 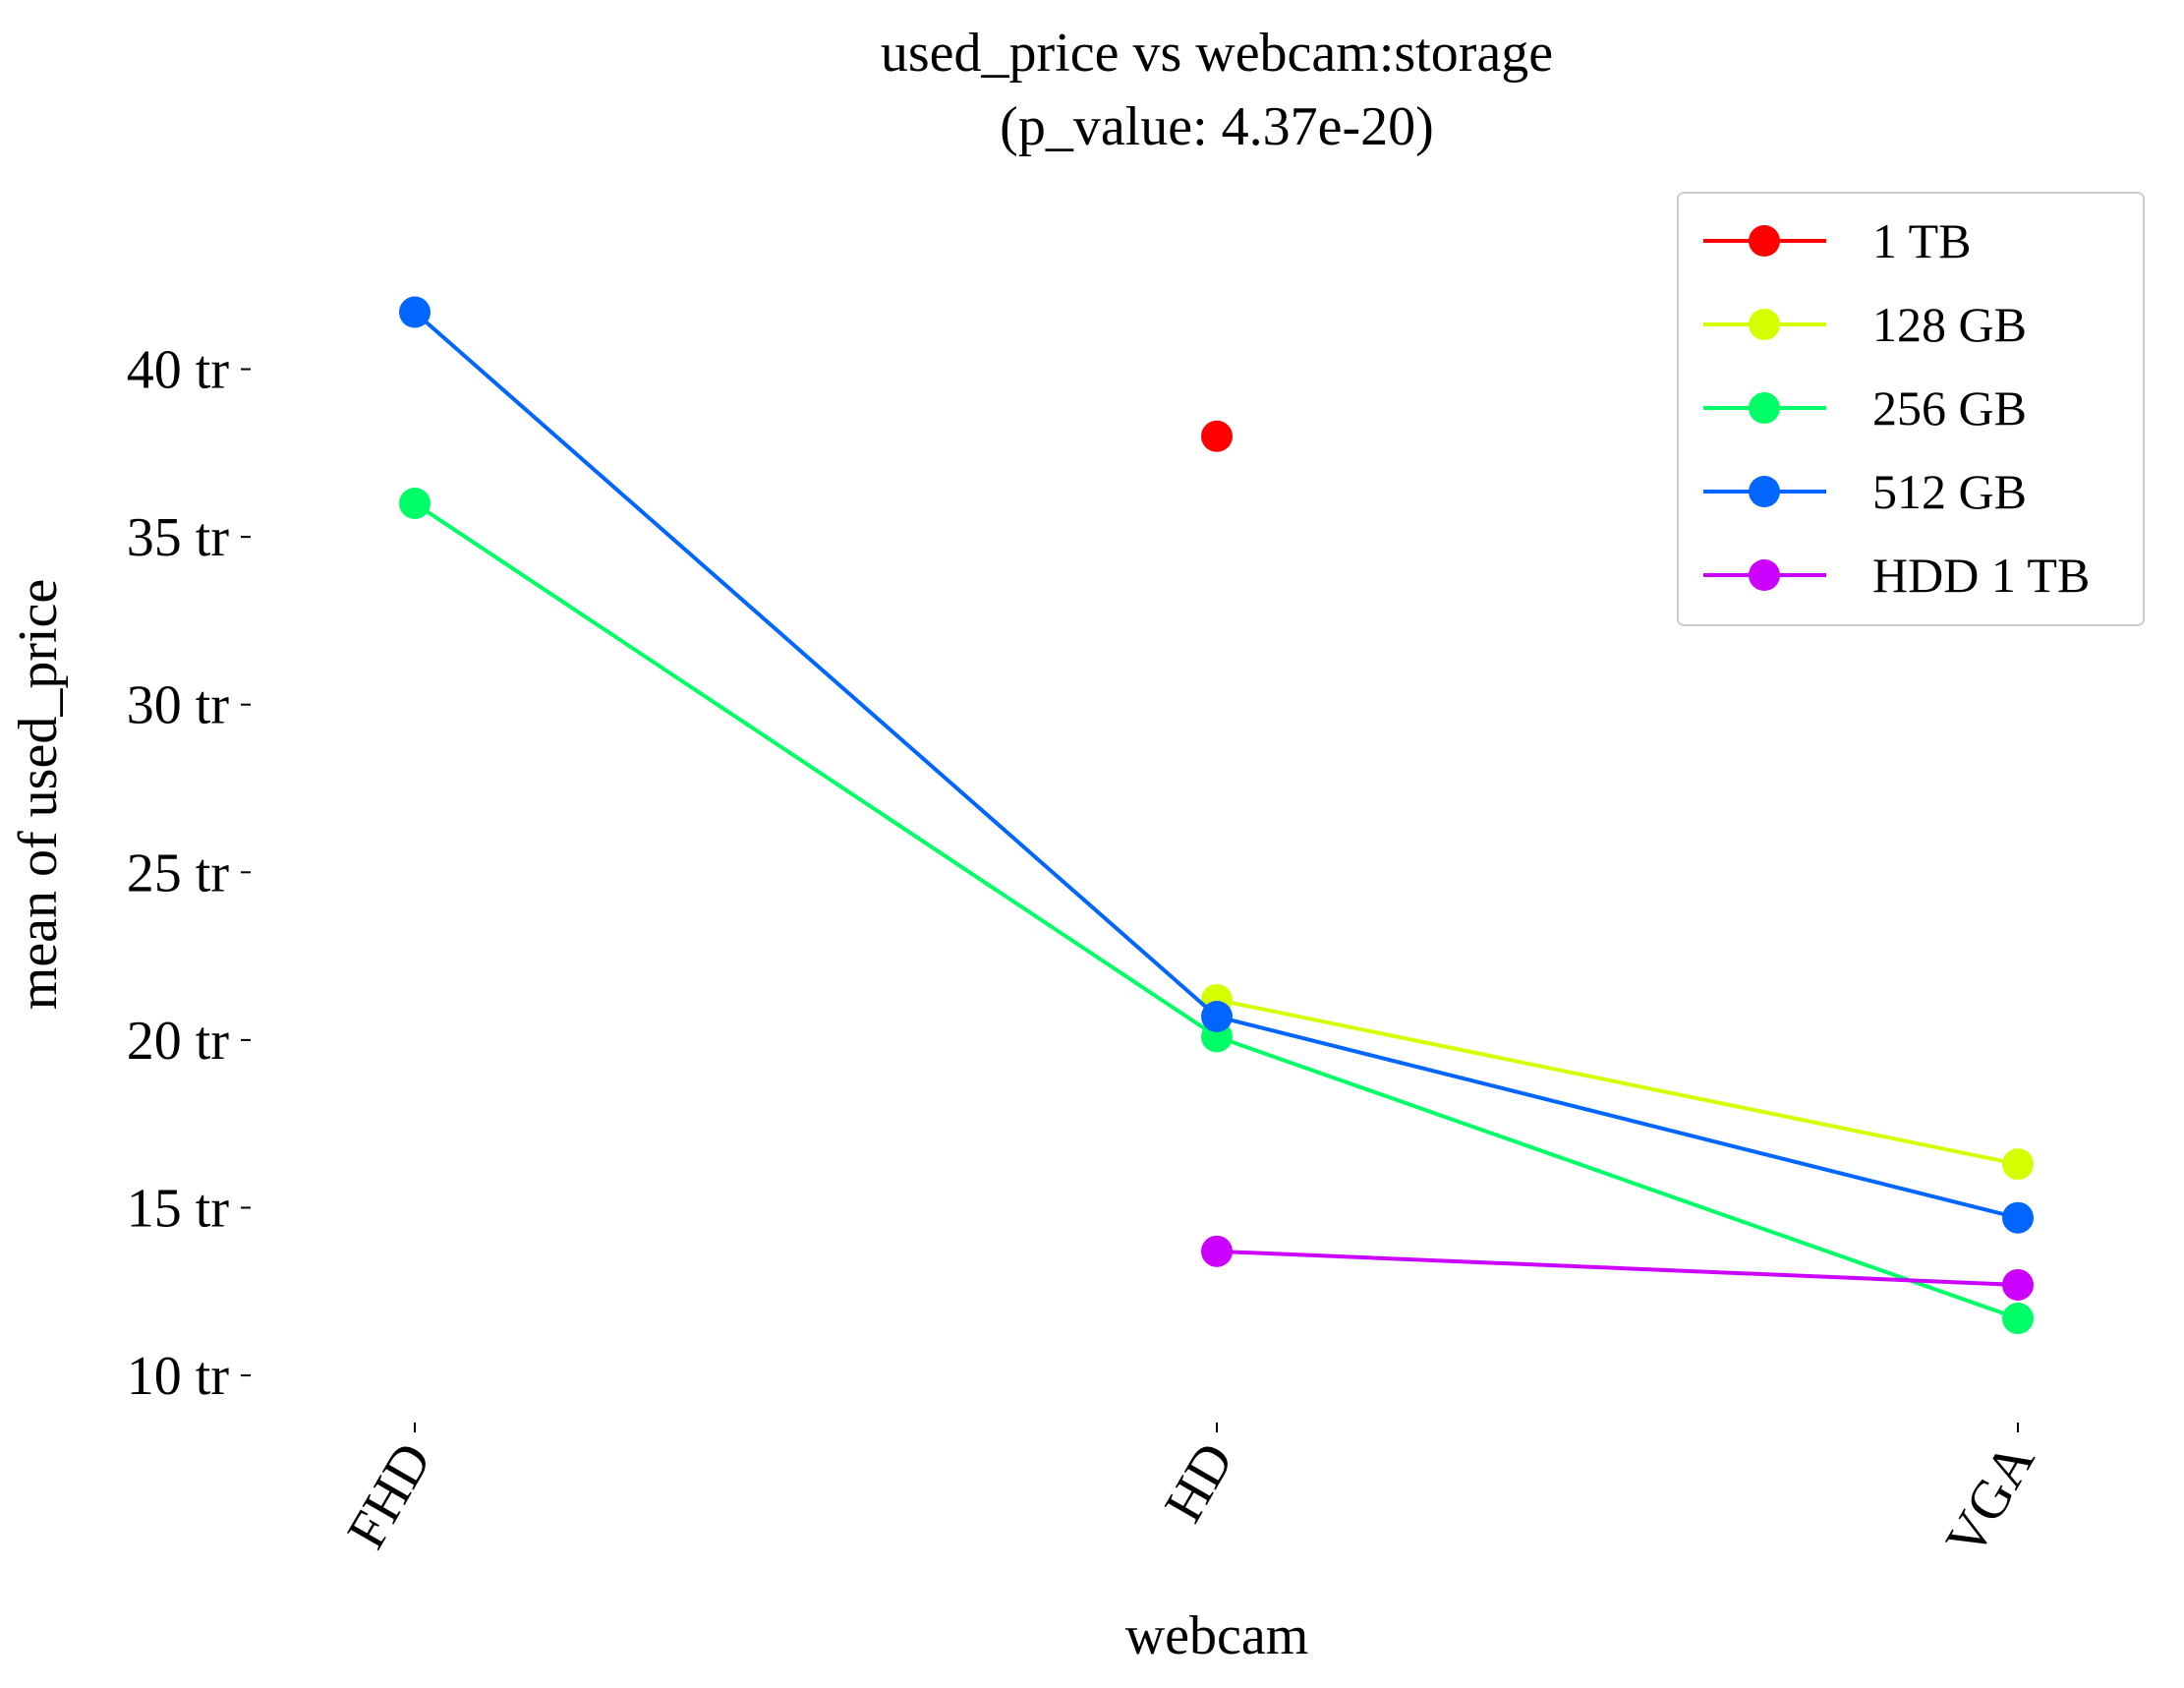 What do you see at coordinates (38, 794) in the screenshot?
I see `y-axis-label: mean of used_price` at bounding box center [38, 794].